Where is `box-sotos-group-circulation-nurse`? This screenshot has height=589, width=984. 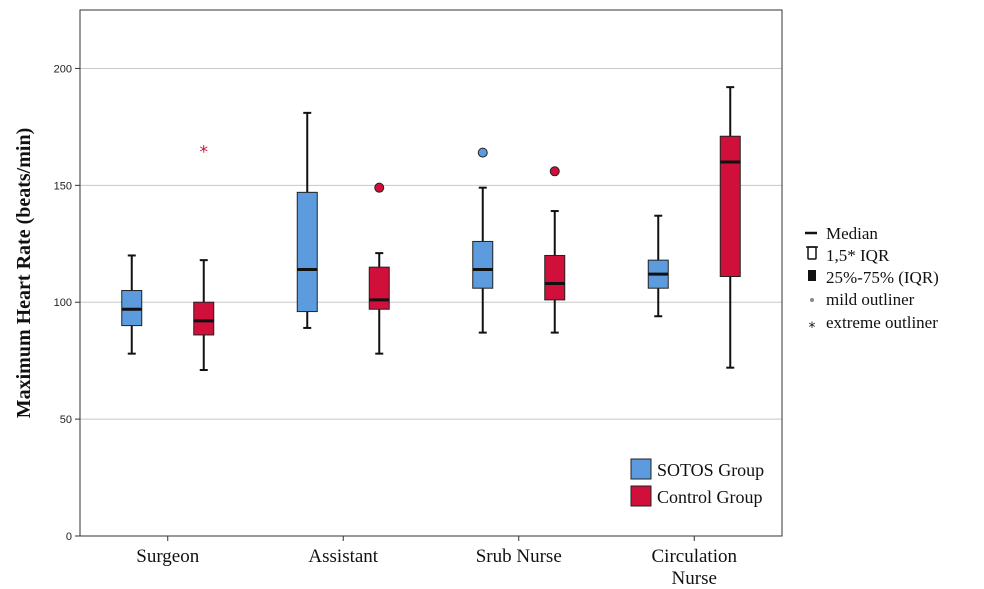
box-sotos-group-circulation-nurse is located at coordinates (658, 266).